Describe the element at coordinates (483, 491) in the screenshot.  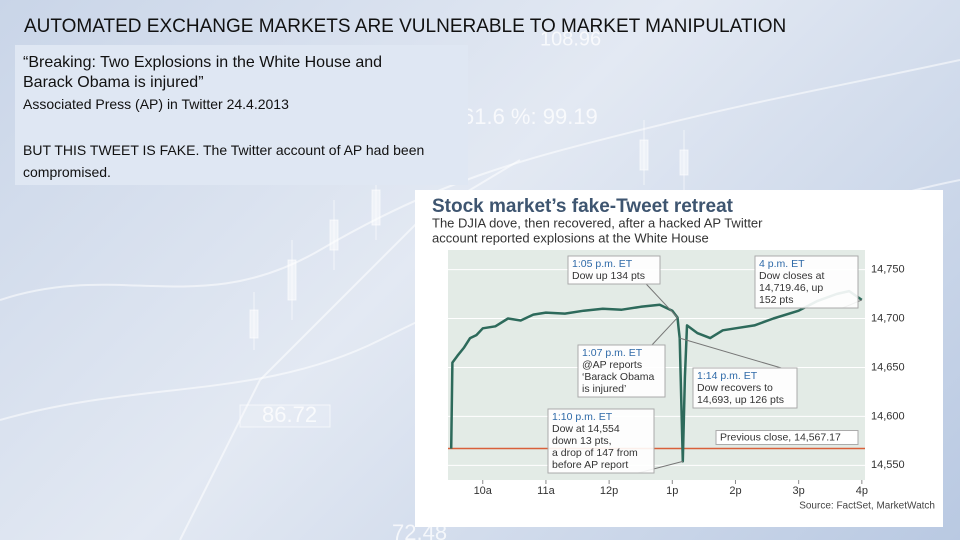
I see `x-tick-label: 10a` at that location.